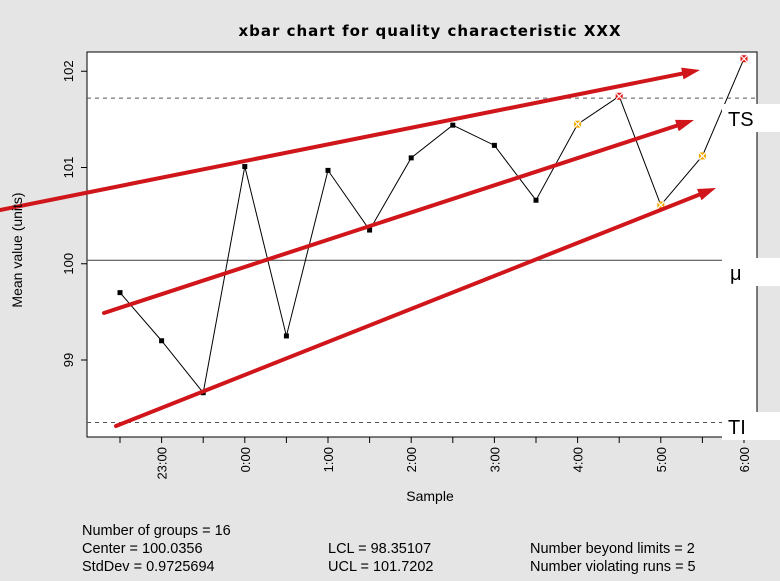 This screenshot has width=780, height=581. What do you see at coordinates (156, 531) in the screenshot?
I see `stat-groups: Number of groups = 16` at bounding box center [156, 531].